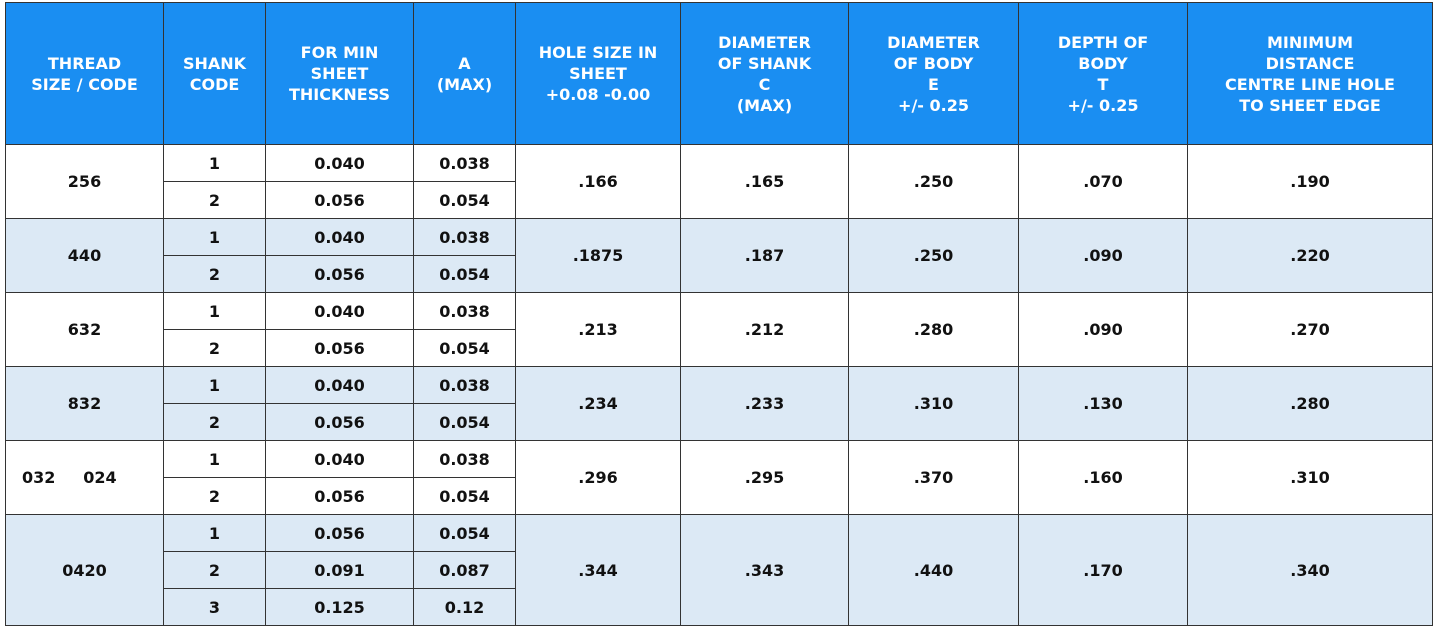  Describe the element at coordinates (1310, 84) in the screenshot. I see `header-line: CENTRE LINE HOLE` at that location.